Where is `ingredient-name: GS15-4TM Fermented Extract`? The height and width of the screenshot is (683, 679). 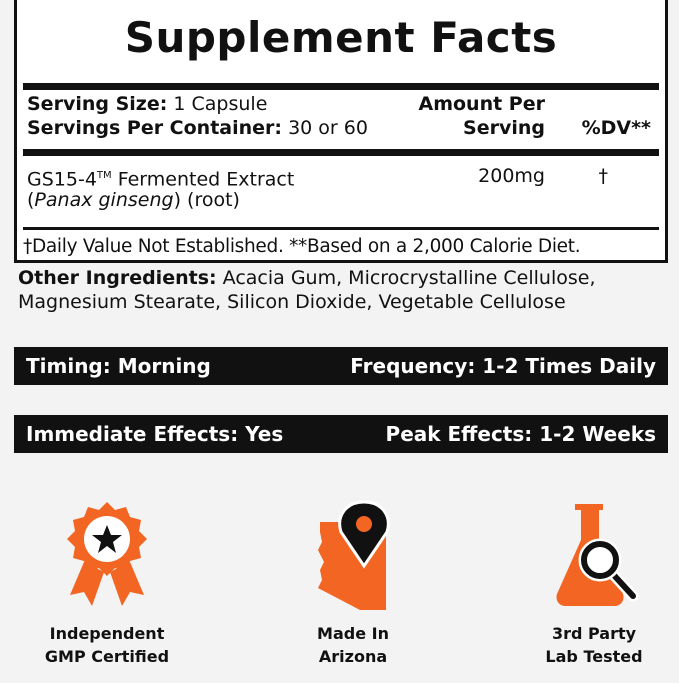
ingredient-name: GS15-4TM Fermented Extract is located at coordinates (161, 179).